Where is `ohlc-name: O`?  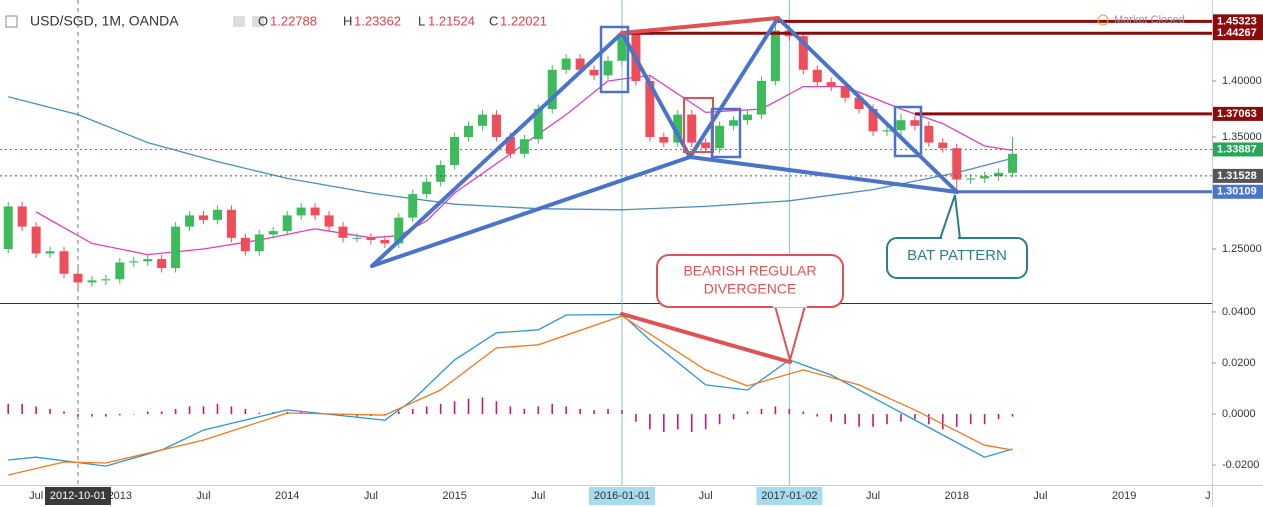 ohlc-name: O is located at coordinates (263, 20).